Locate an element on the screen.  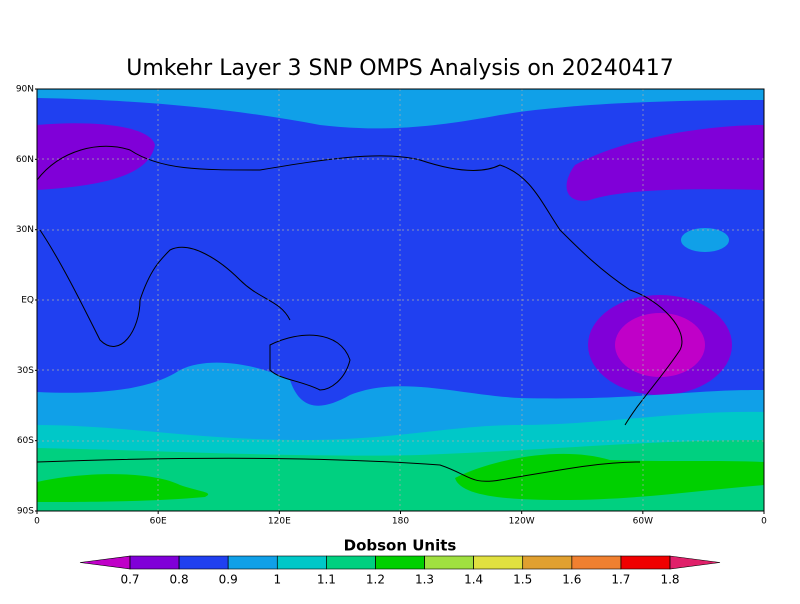
field-atlantic-spot is located at coordinates (705, 240).